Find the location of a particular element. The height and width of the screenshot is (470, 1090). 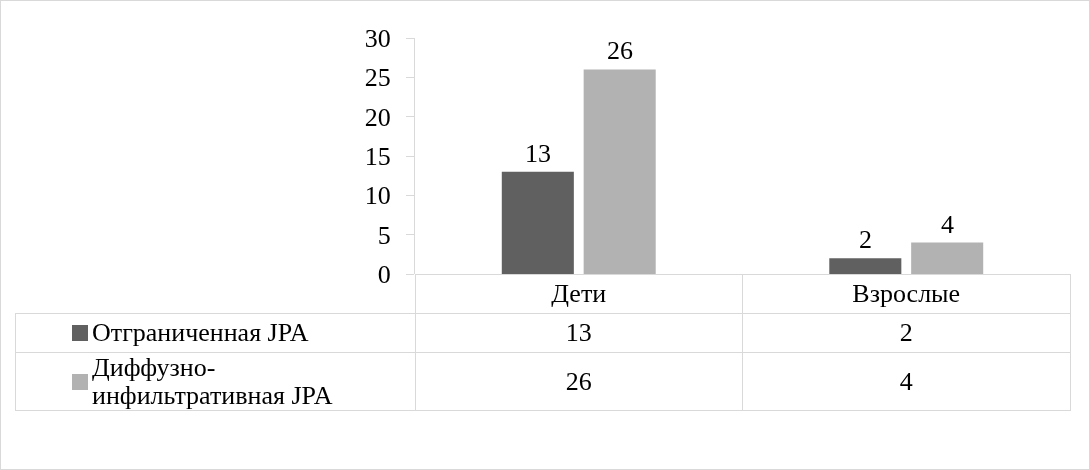

data-label: 2 is located at coordinates (906, 333).